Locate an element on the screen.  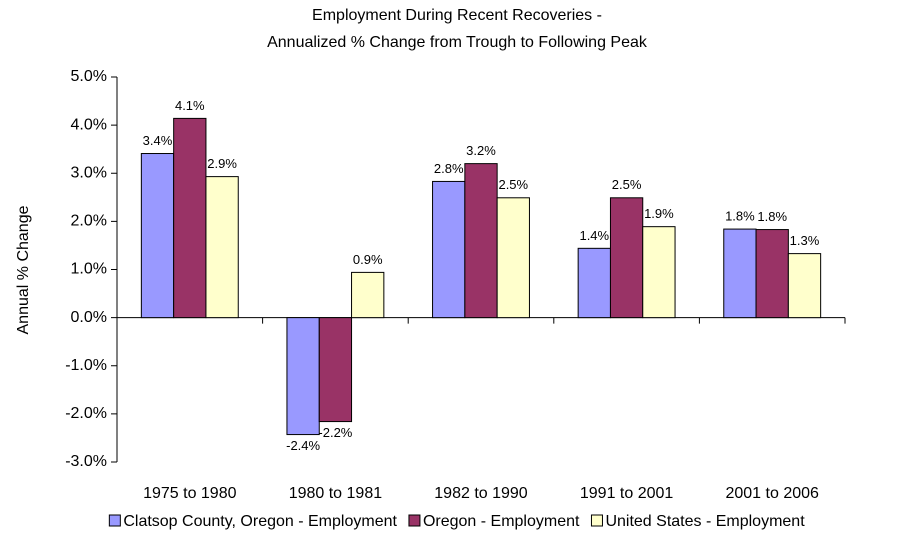
x-tick-label: 2001 to 2006 is located at coordinates (772, 493).